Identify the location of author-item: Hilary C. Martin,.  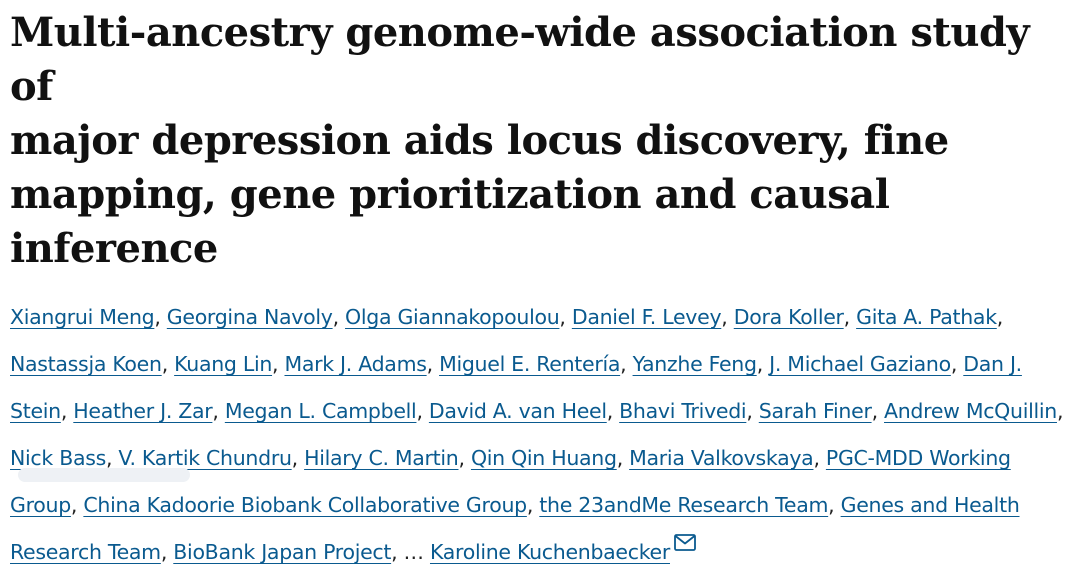
(387, 458).